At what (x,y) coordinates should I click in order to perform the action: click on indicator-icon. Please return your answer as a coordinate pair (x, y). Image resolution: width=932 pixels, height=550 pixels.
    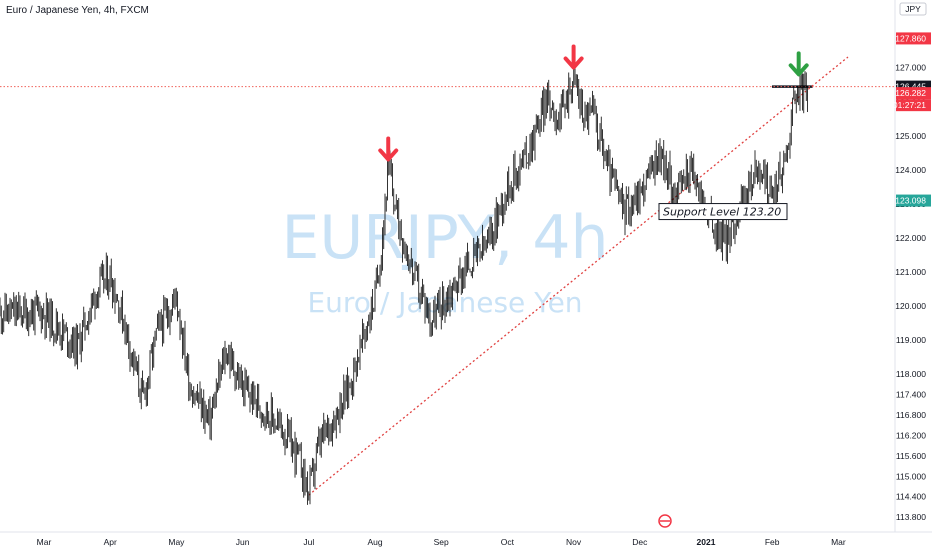
    Looking at the image, I should click on (665, 521).